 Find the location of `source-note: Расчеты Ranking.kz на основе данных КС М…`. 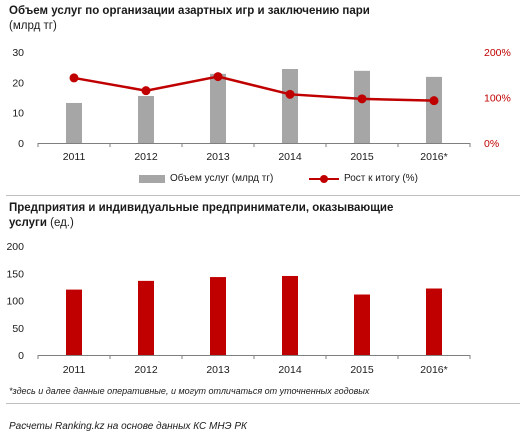

source-note: Расчеты Ranking.kz на основе данных КС М… is located at coordinates (128, 426).